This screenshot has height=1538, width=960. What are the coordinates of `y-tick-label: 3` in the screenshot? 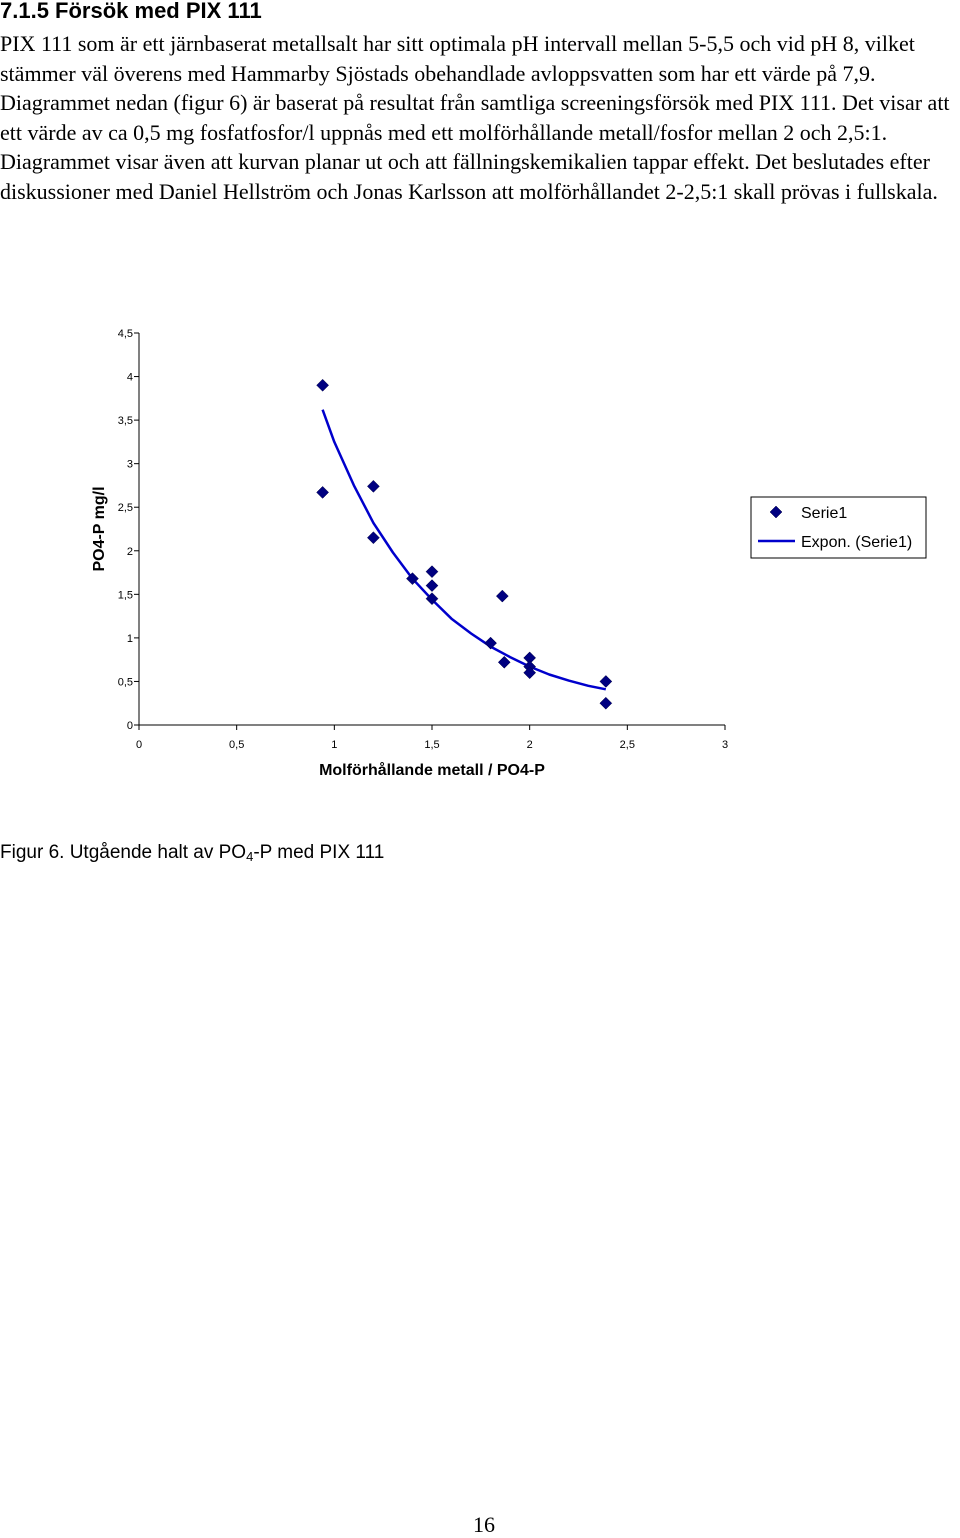 It's located at (130, 465).